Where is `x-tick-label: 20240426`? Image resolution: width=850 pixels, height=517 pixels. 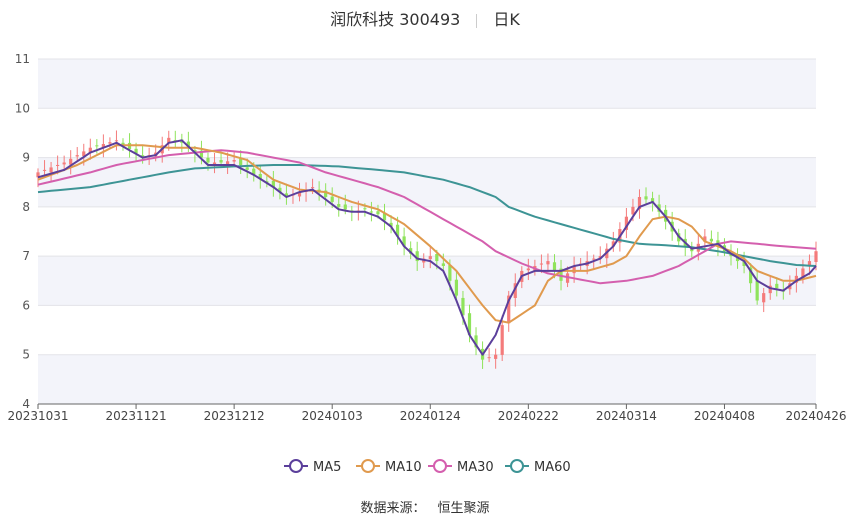 x-tick-label: 20240426 is located at coordinates (815, 416).